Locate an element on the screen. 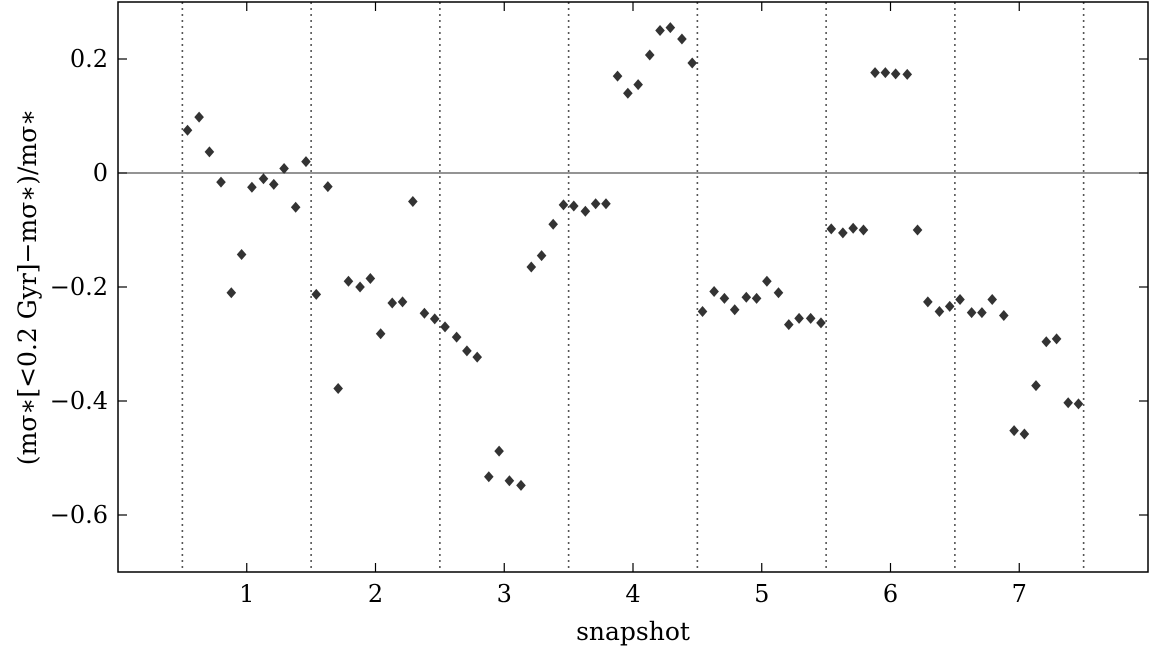  y-tick-label: −0.2 is located at coordinates (79, 287).